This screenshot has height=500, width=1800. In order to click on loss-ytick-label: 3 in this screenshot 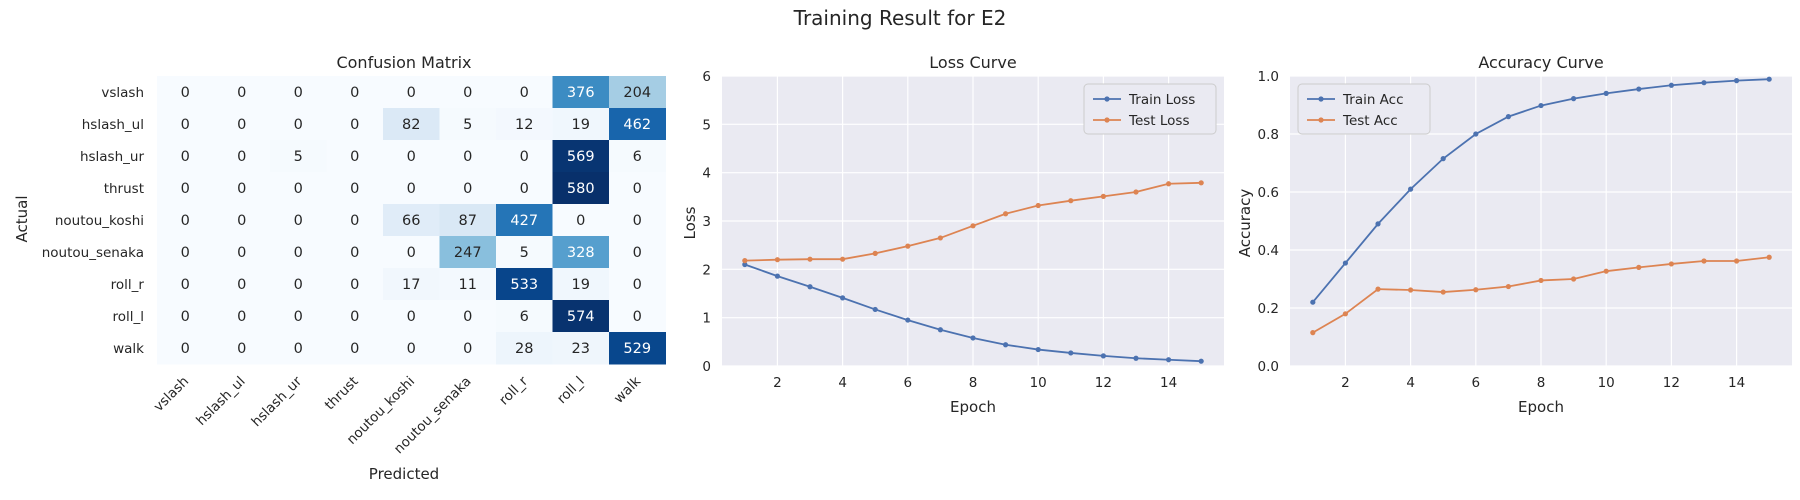, I will do `click(706, 222)`.